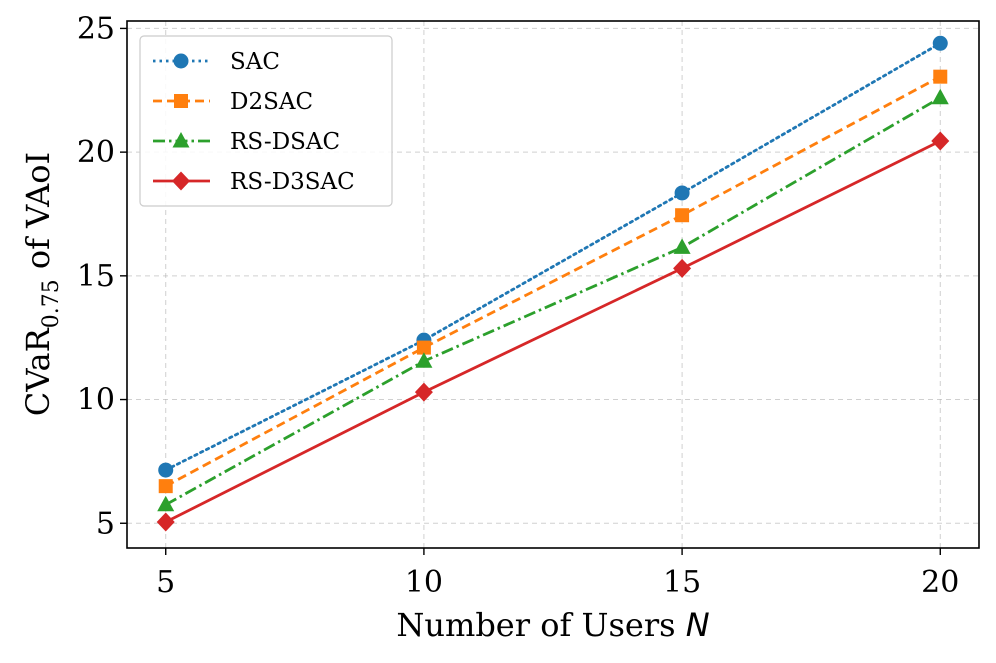 This screenshot has height=663, width=996. What do you see at coordinates (424, 582) in the screenshot?
I see `x-tick-label: 10` at bounding box center [424, 582].